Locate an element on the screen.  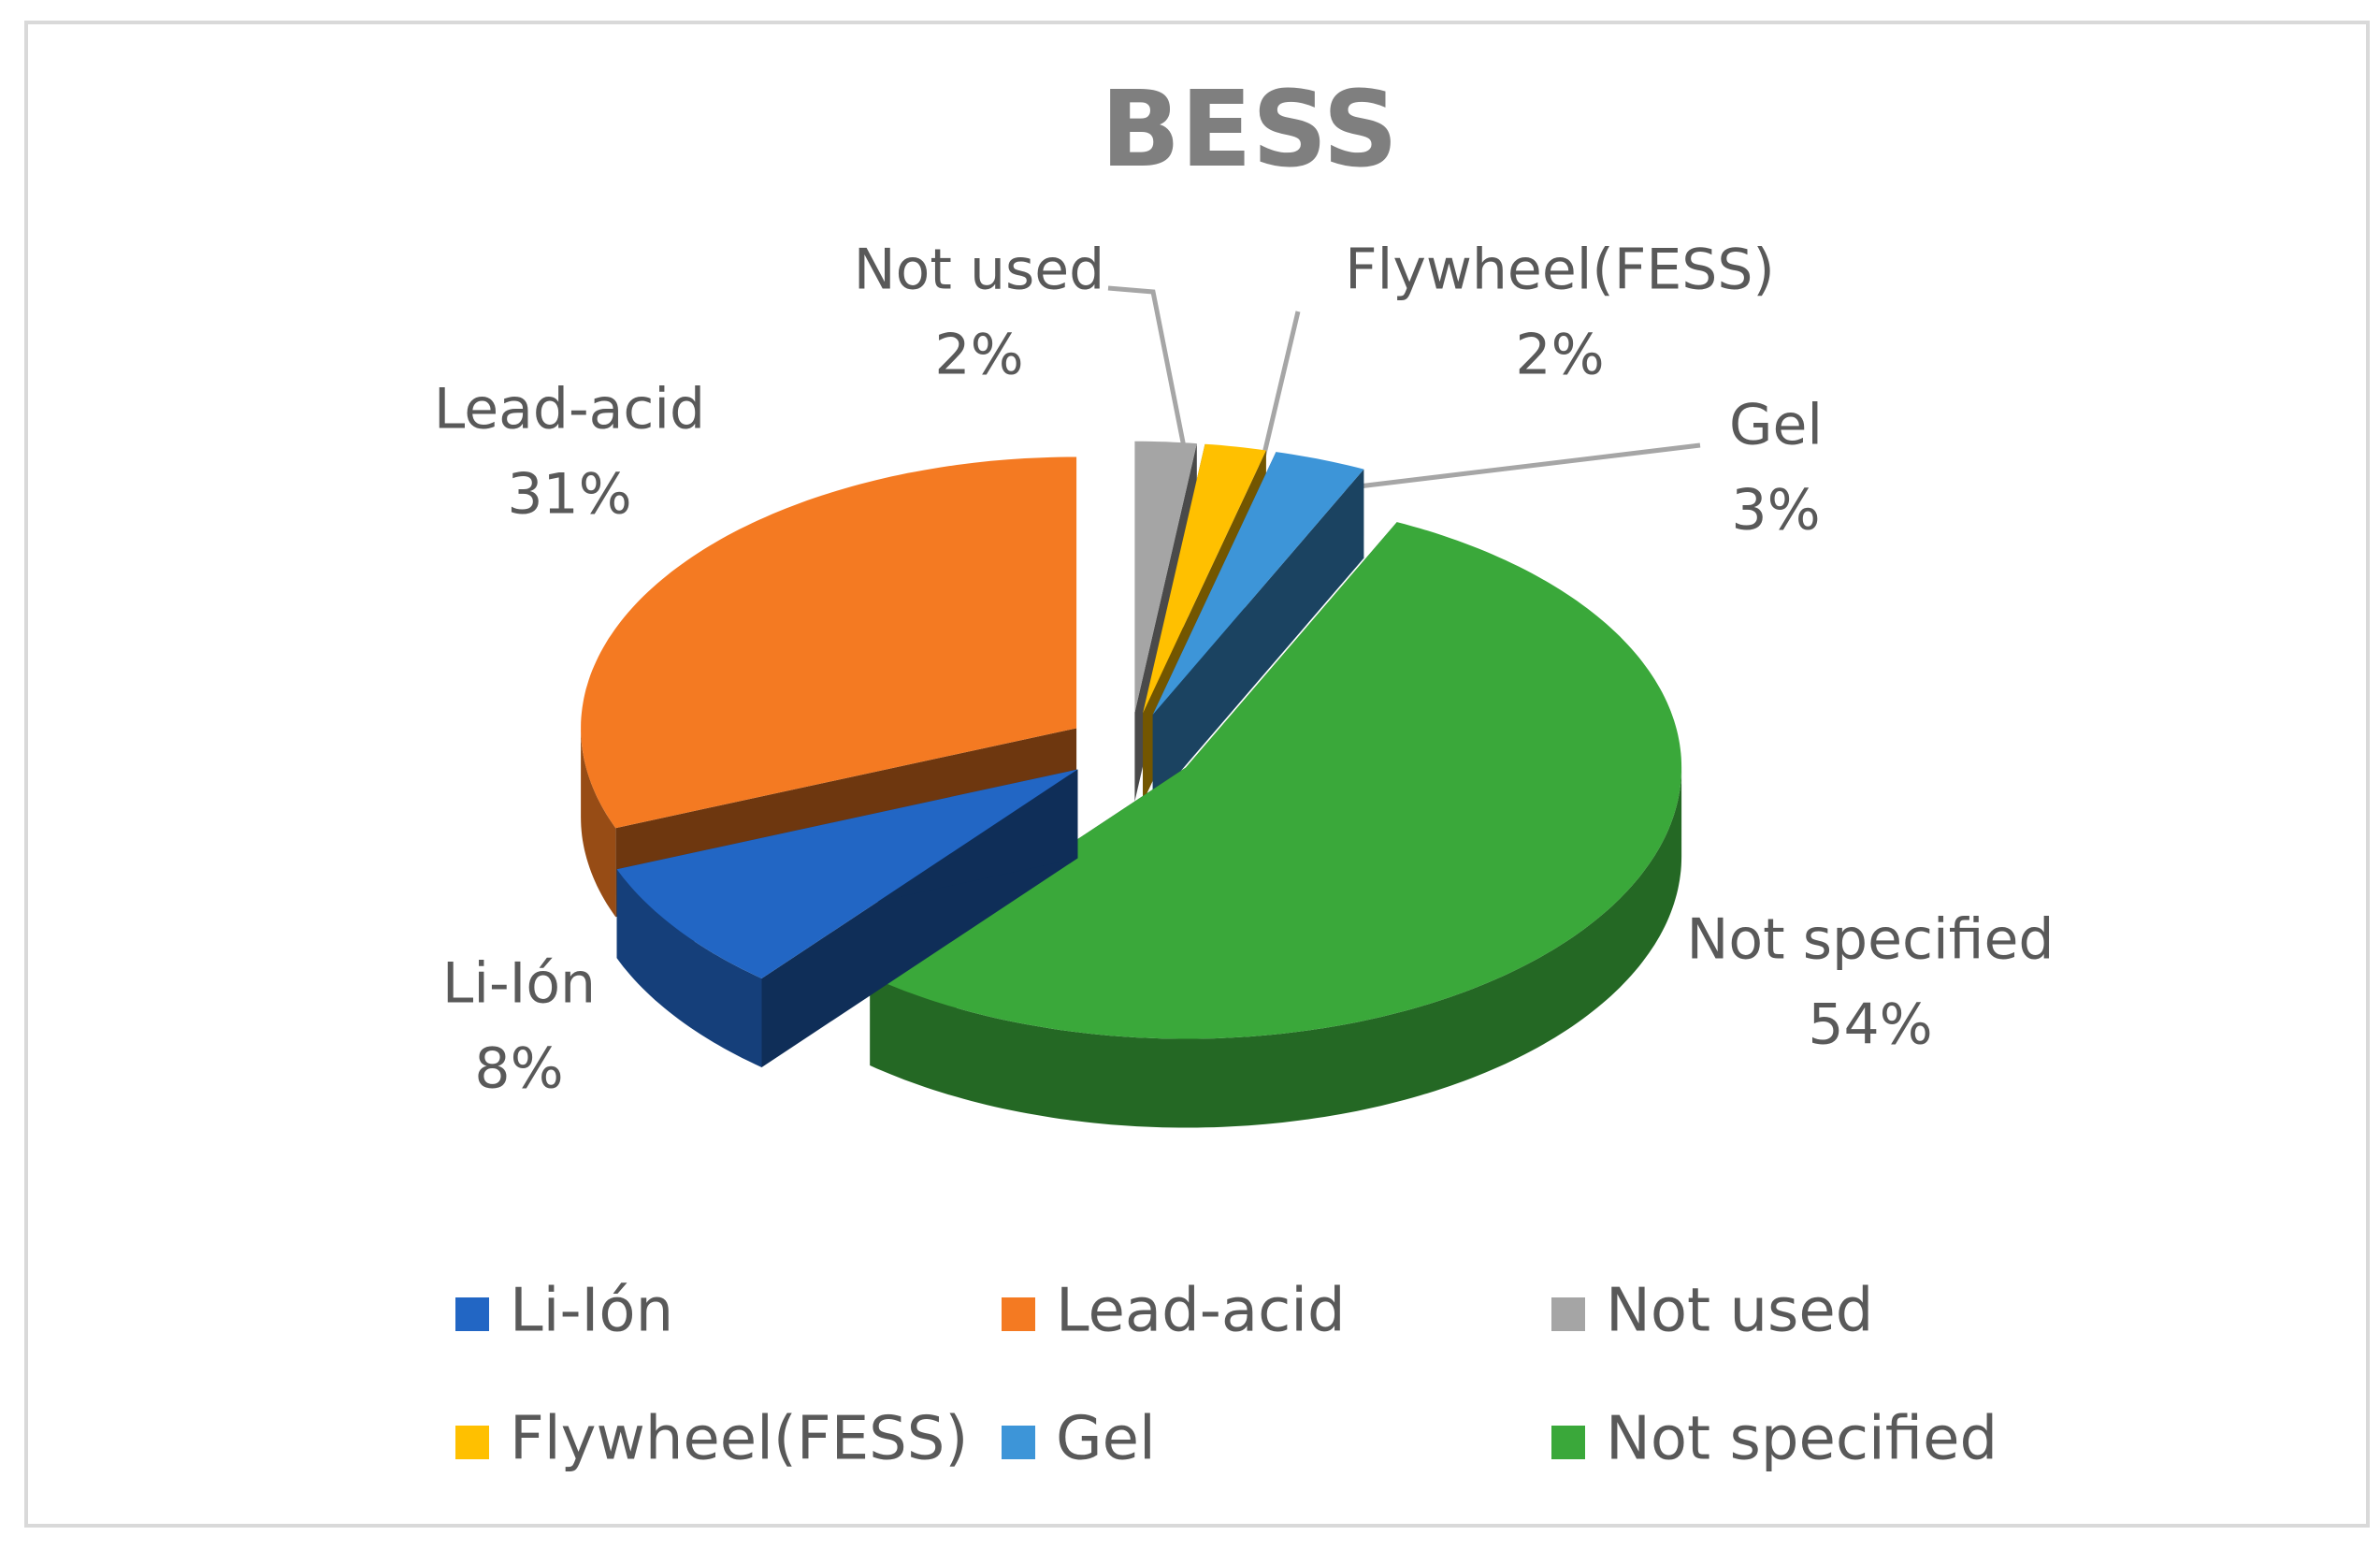
slice-radial-wall is located at coordinates (1258, 636).